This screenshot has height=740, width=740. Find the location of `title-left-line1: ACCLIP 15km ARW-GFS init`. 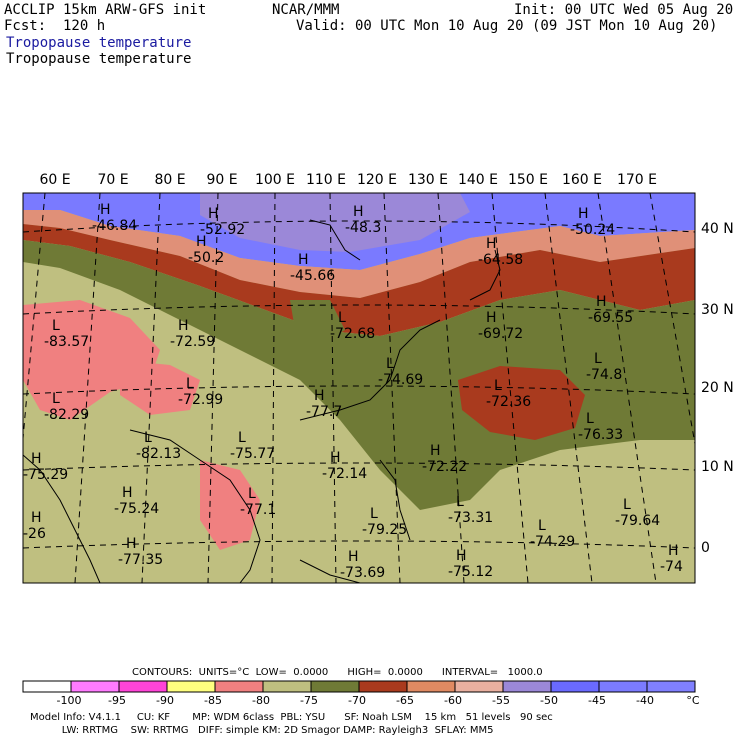

title-left-line1: ACCLIP 15km ARW-GFS init is located at coordinates (105, 10).